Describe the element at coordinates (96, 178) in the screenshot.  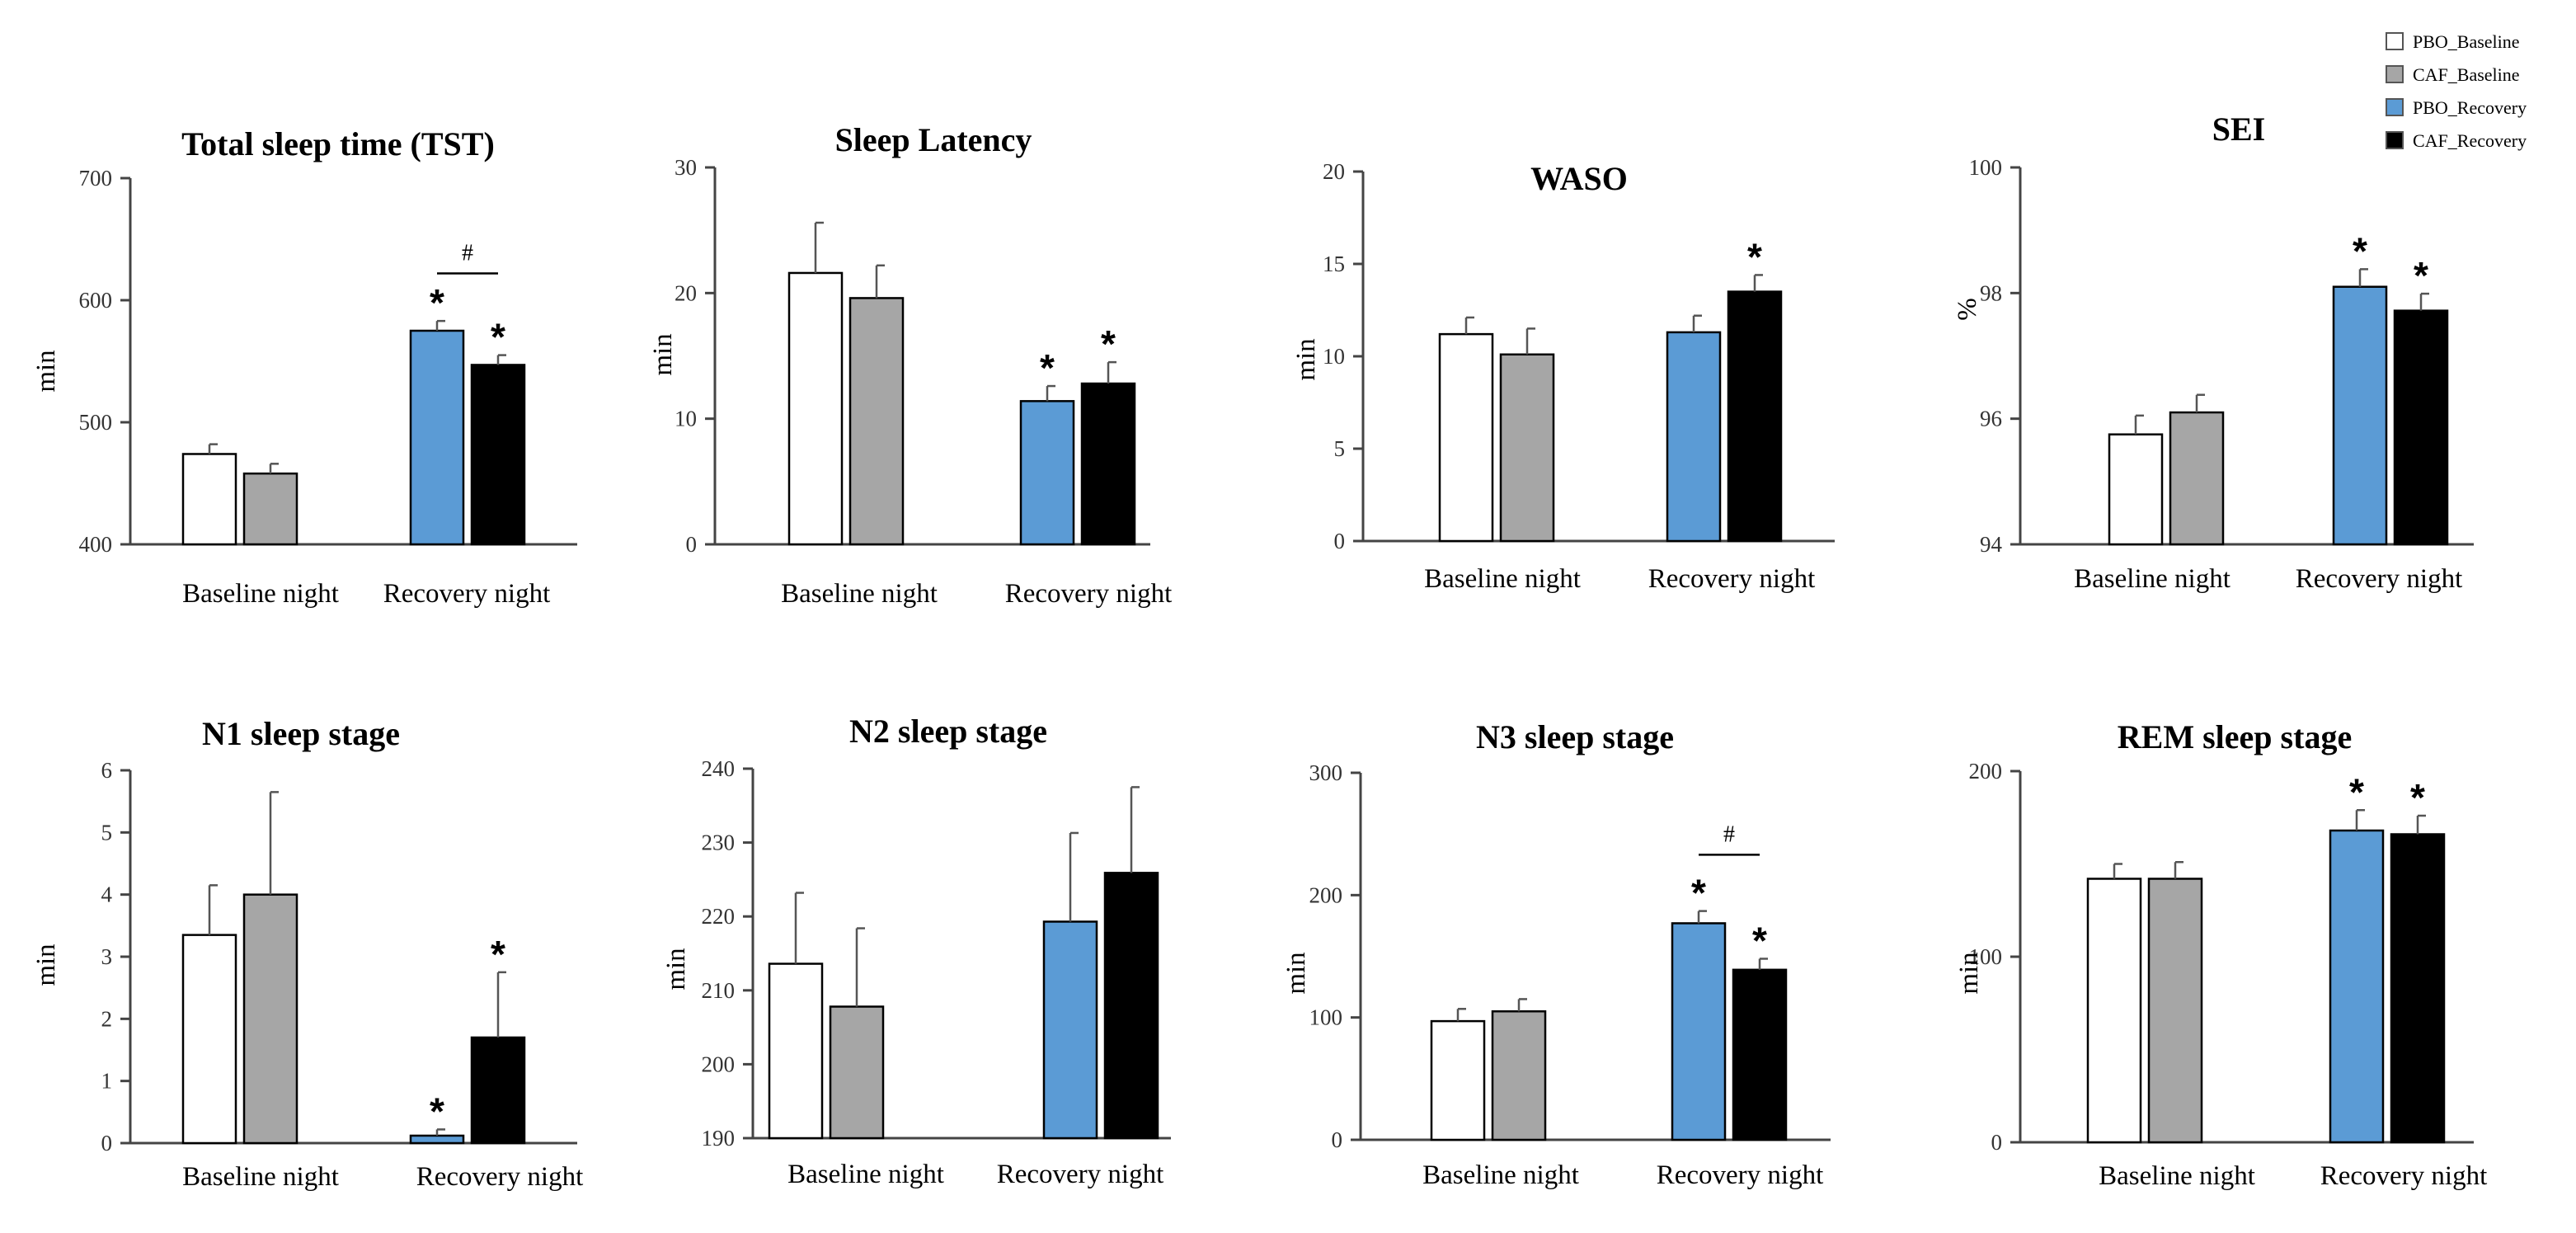
I see `y-tick-label: 700` at that location.